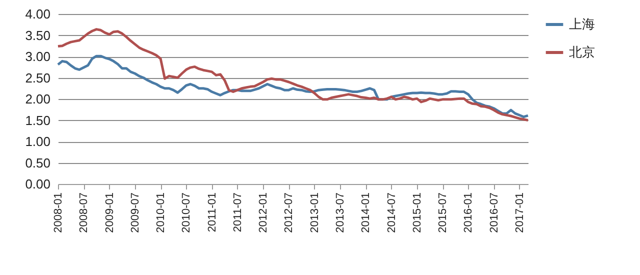  What do you see at coordinates (135, 212) in the screenshot?
I see `x-tick-label: 2009-07` at bounding box center [135, 212].